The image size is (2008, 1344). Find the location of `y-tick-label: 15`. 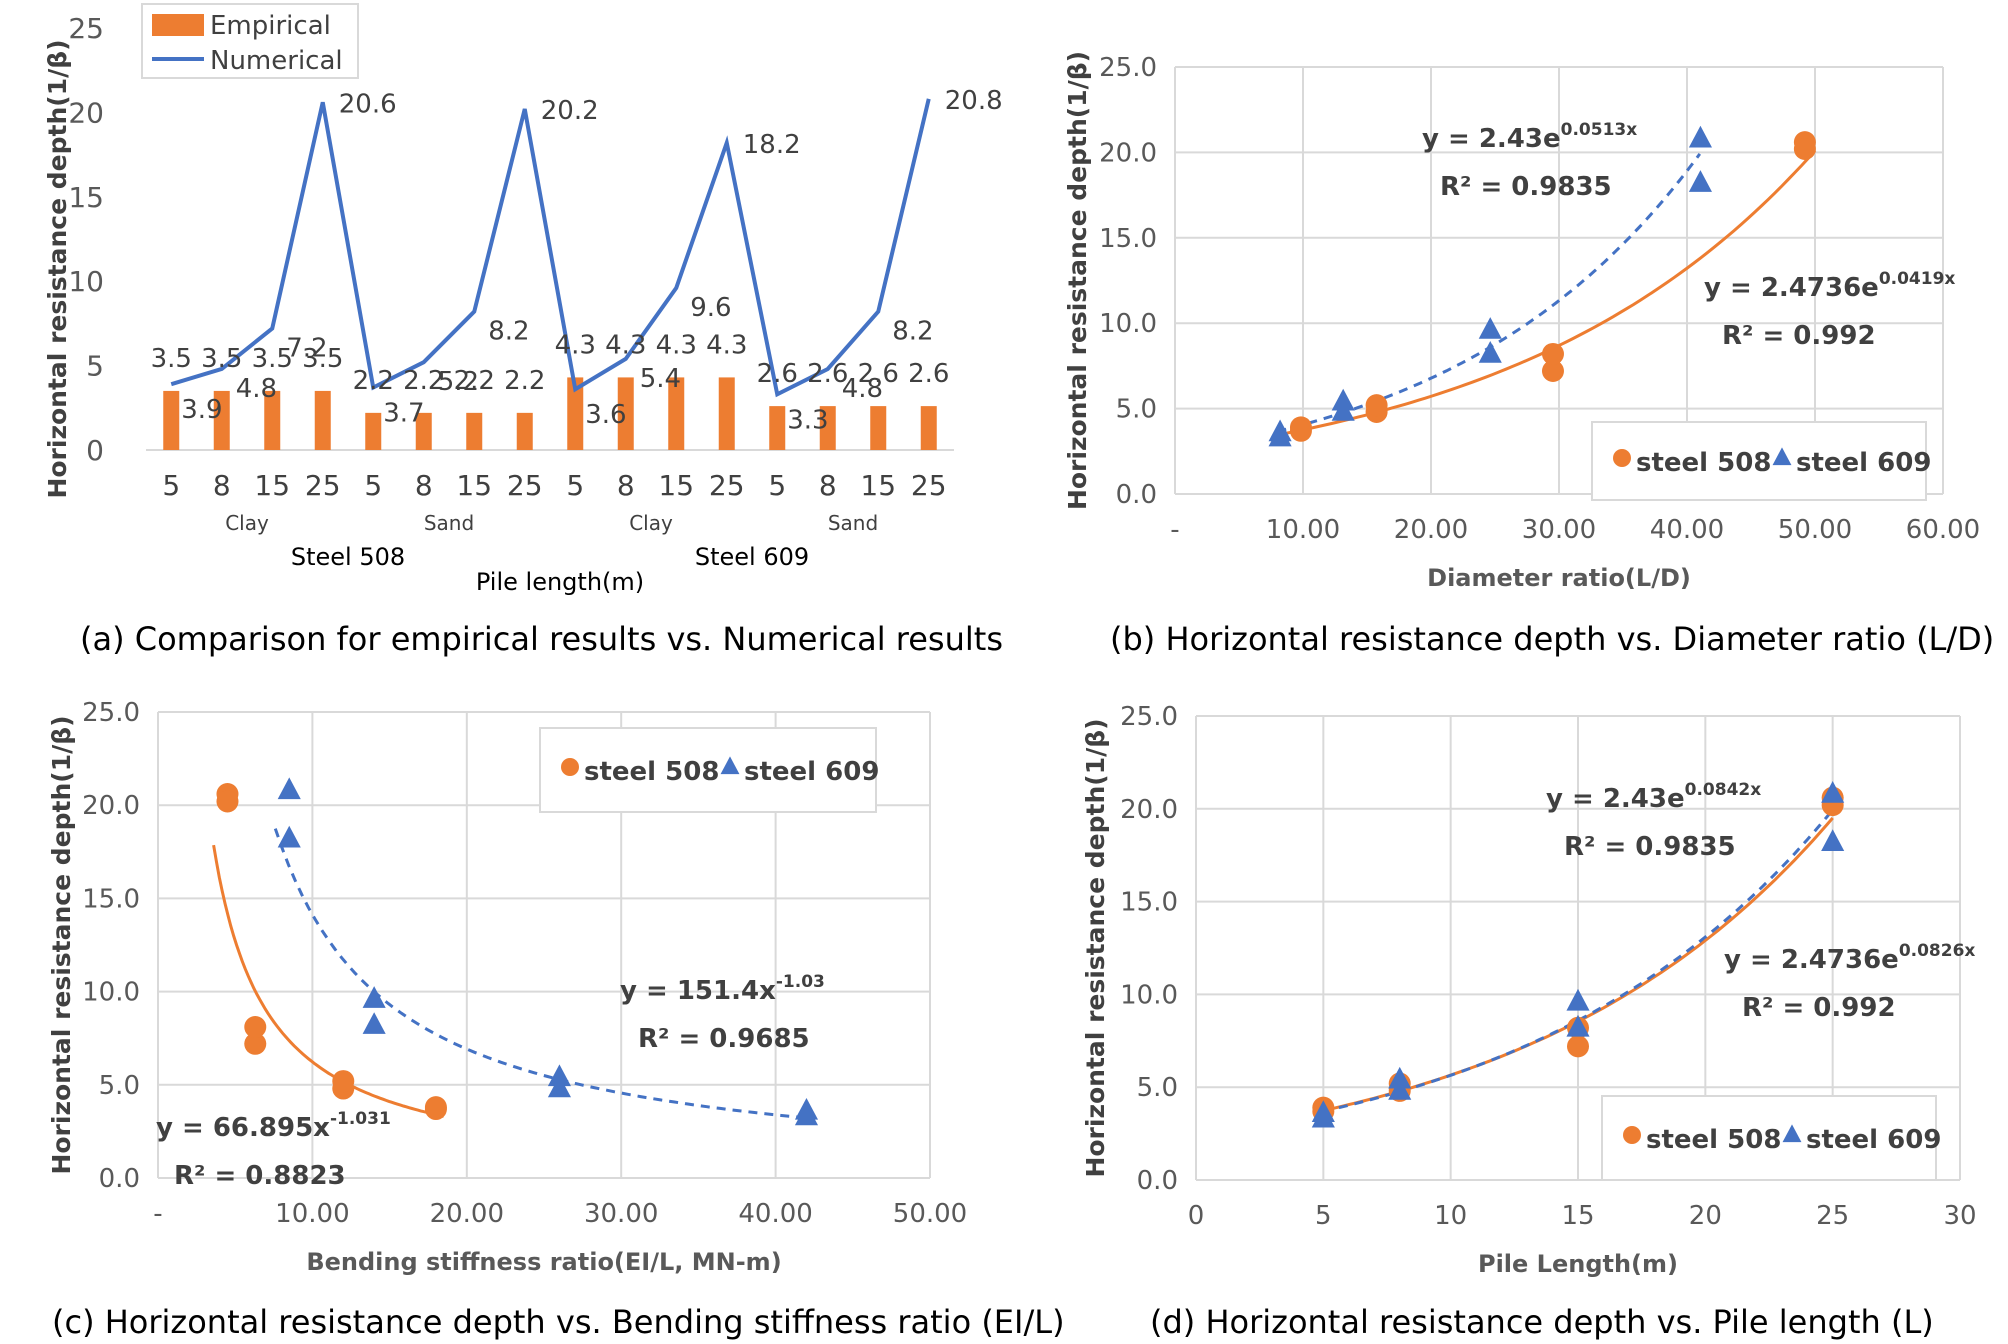

y-tick-label: 15 is located at coordinates (86, 197).